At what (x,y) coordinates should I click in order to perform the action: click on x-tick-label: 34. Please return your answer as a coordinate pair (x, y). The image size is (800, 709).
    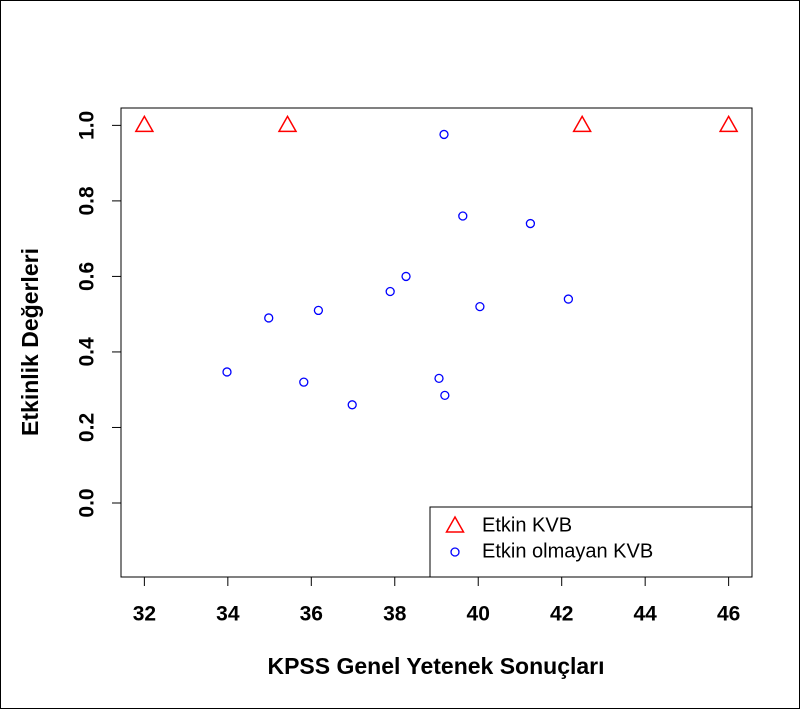
    Looking at the image, I should click on (228, 614).